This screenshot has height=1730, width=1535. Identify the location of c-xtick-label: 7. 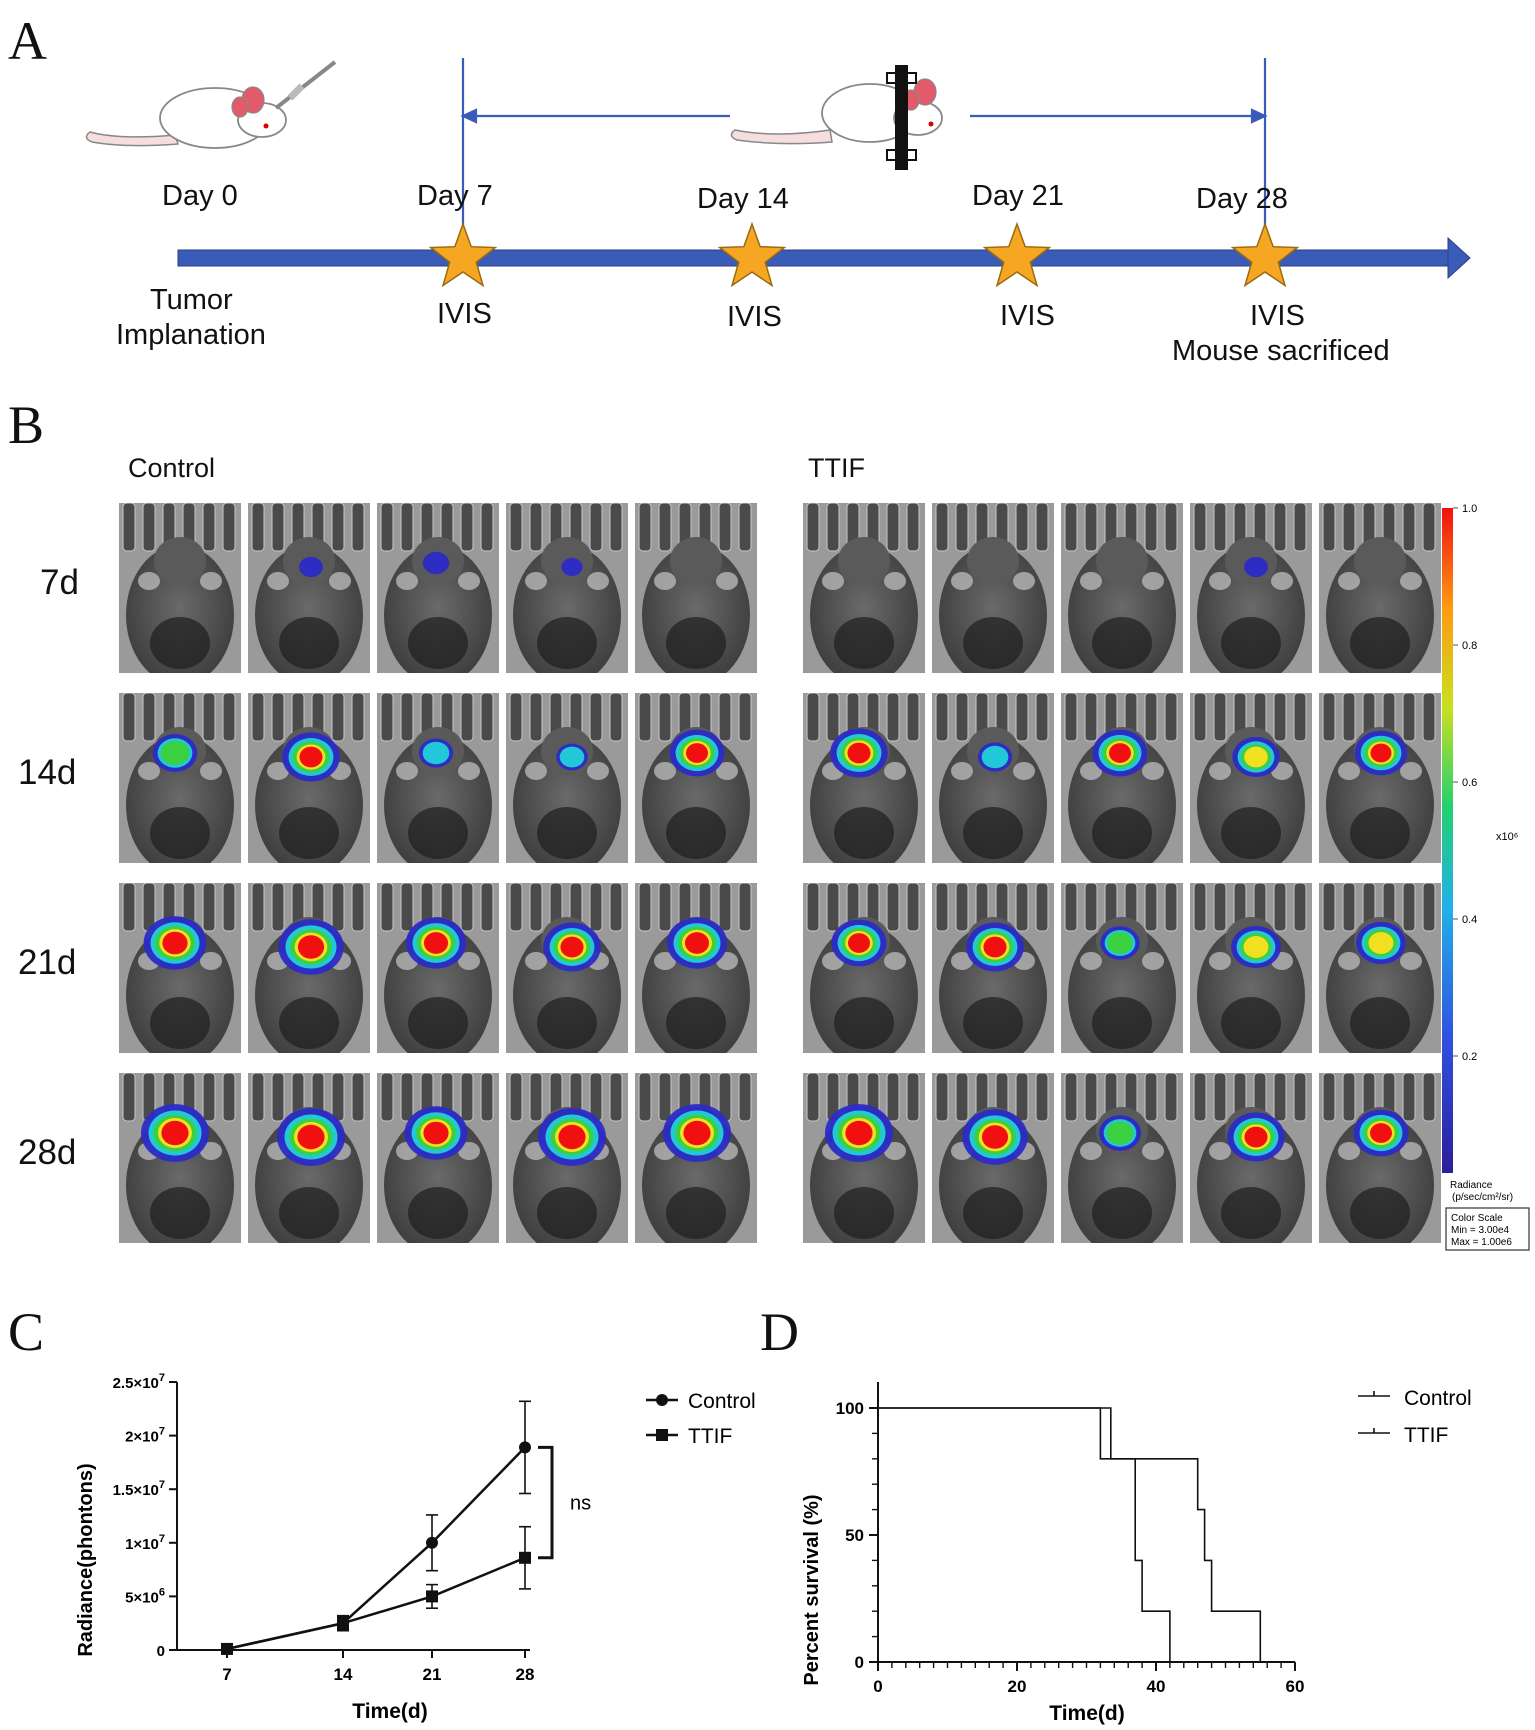
(226, 1674).